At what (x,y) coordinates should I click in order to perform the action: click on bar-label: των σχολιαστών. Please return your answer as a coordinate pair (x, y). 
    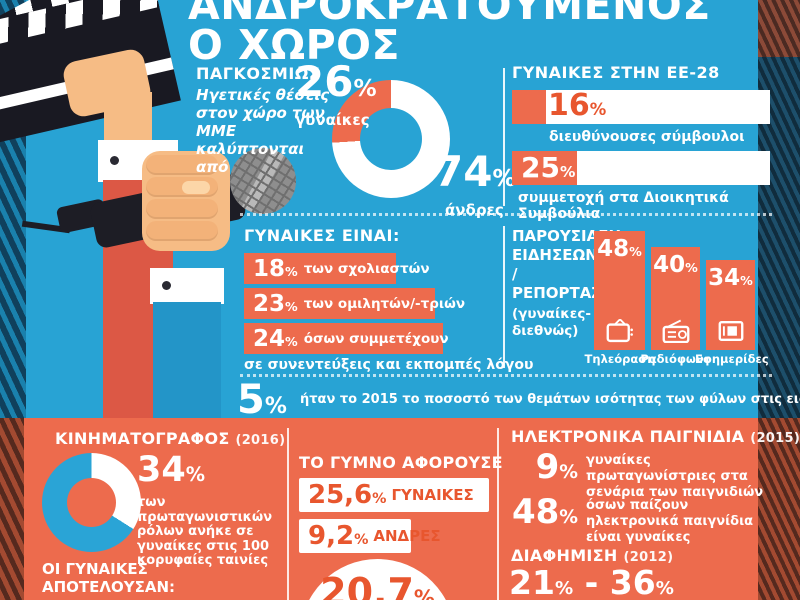
    Looking at the image, I should click on (366, 268).